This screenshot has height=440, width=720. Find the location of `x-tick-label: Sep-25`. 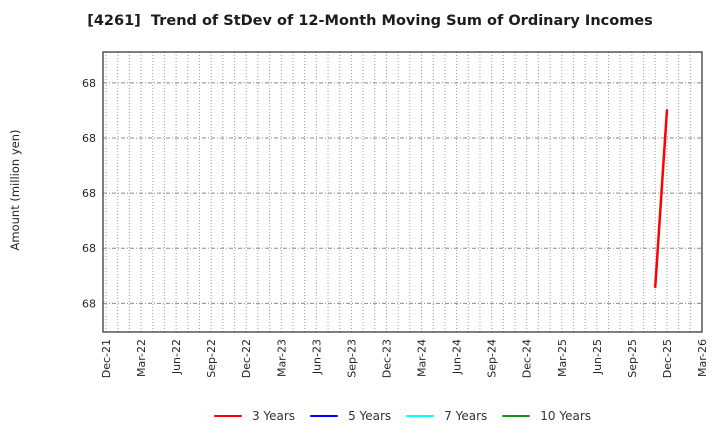

x-tick-label: Sep-25 is located at coordinates (632, 358).